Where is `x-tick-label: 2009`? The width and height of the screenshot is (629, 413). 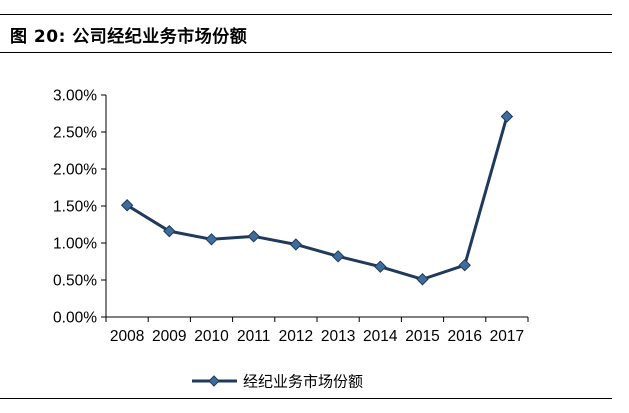 x-tick-label: 2009 is located at coordinates (169, 336).